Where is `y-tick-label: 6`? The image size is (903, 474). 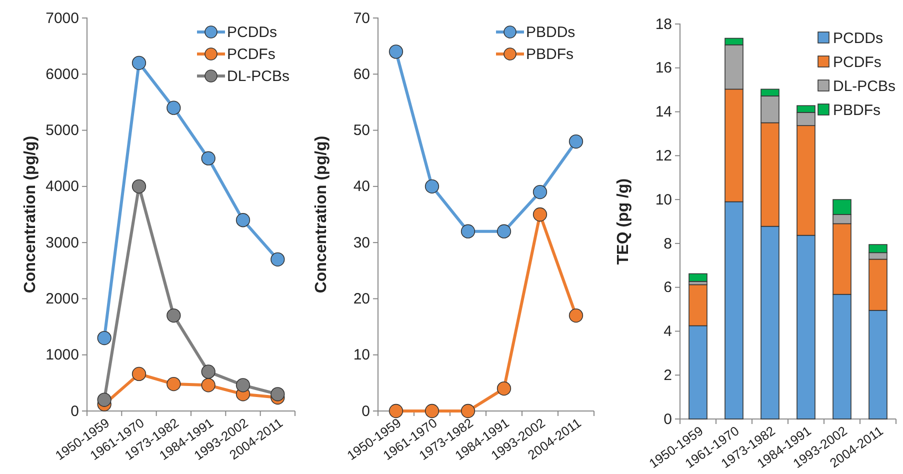
y-tick-label: 6 is located at coordinates (668, 287).